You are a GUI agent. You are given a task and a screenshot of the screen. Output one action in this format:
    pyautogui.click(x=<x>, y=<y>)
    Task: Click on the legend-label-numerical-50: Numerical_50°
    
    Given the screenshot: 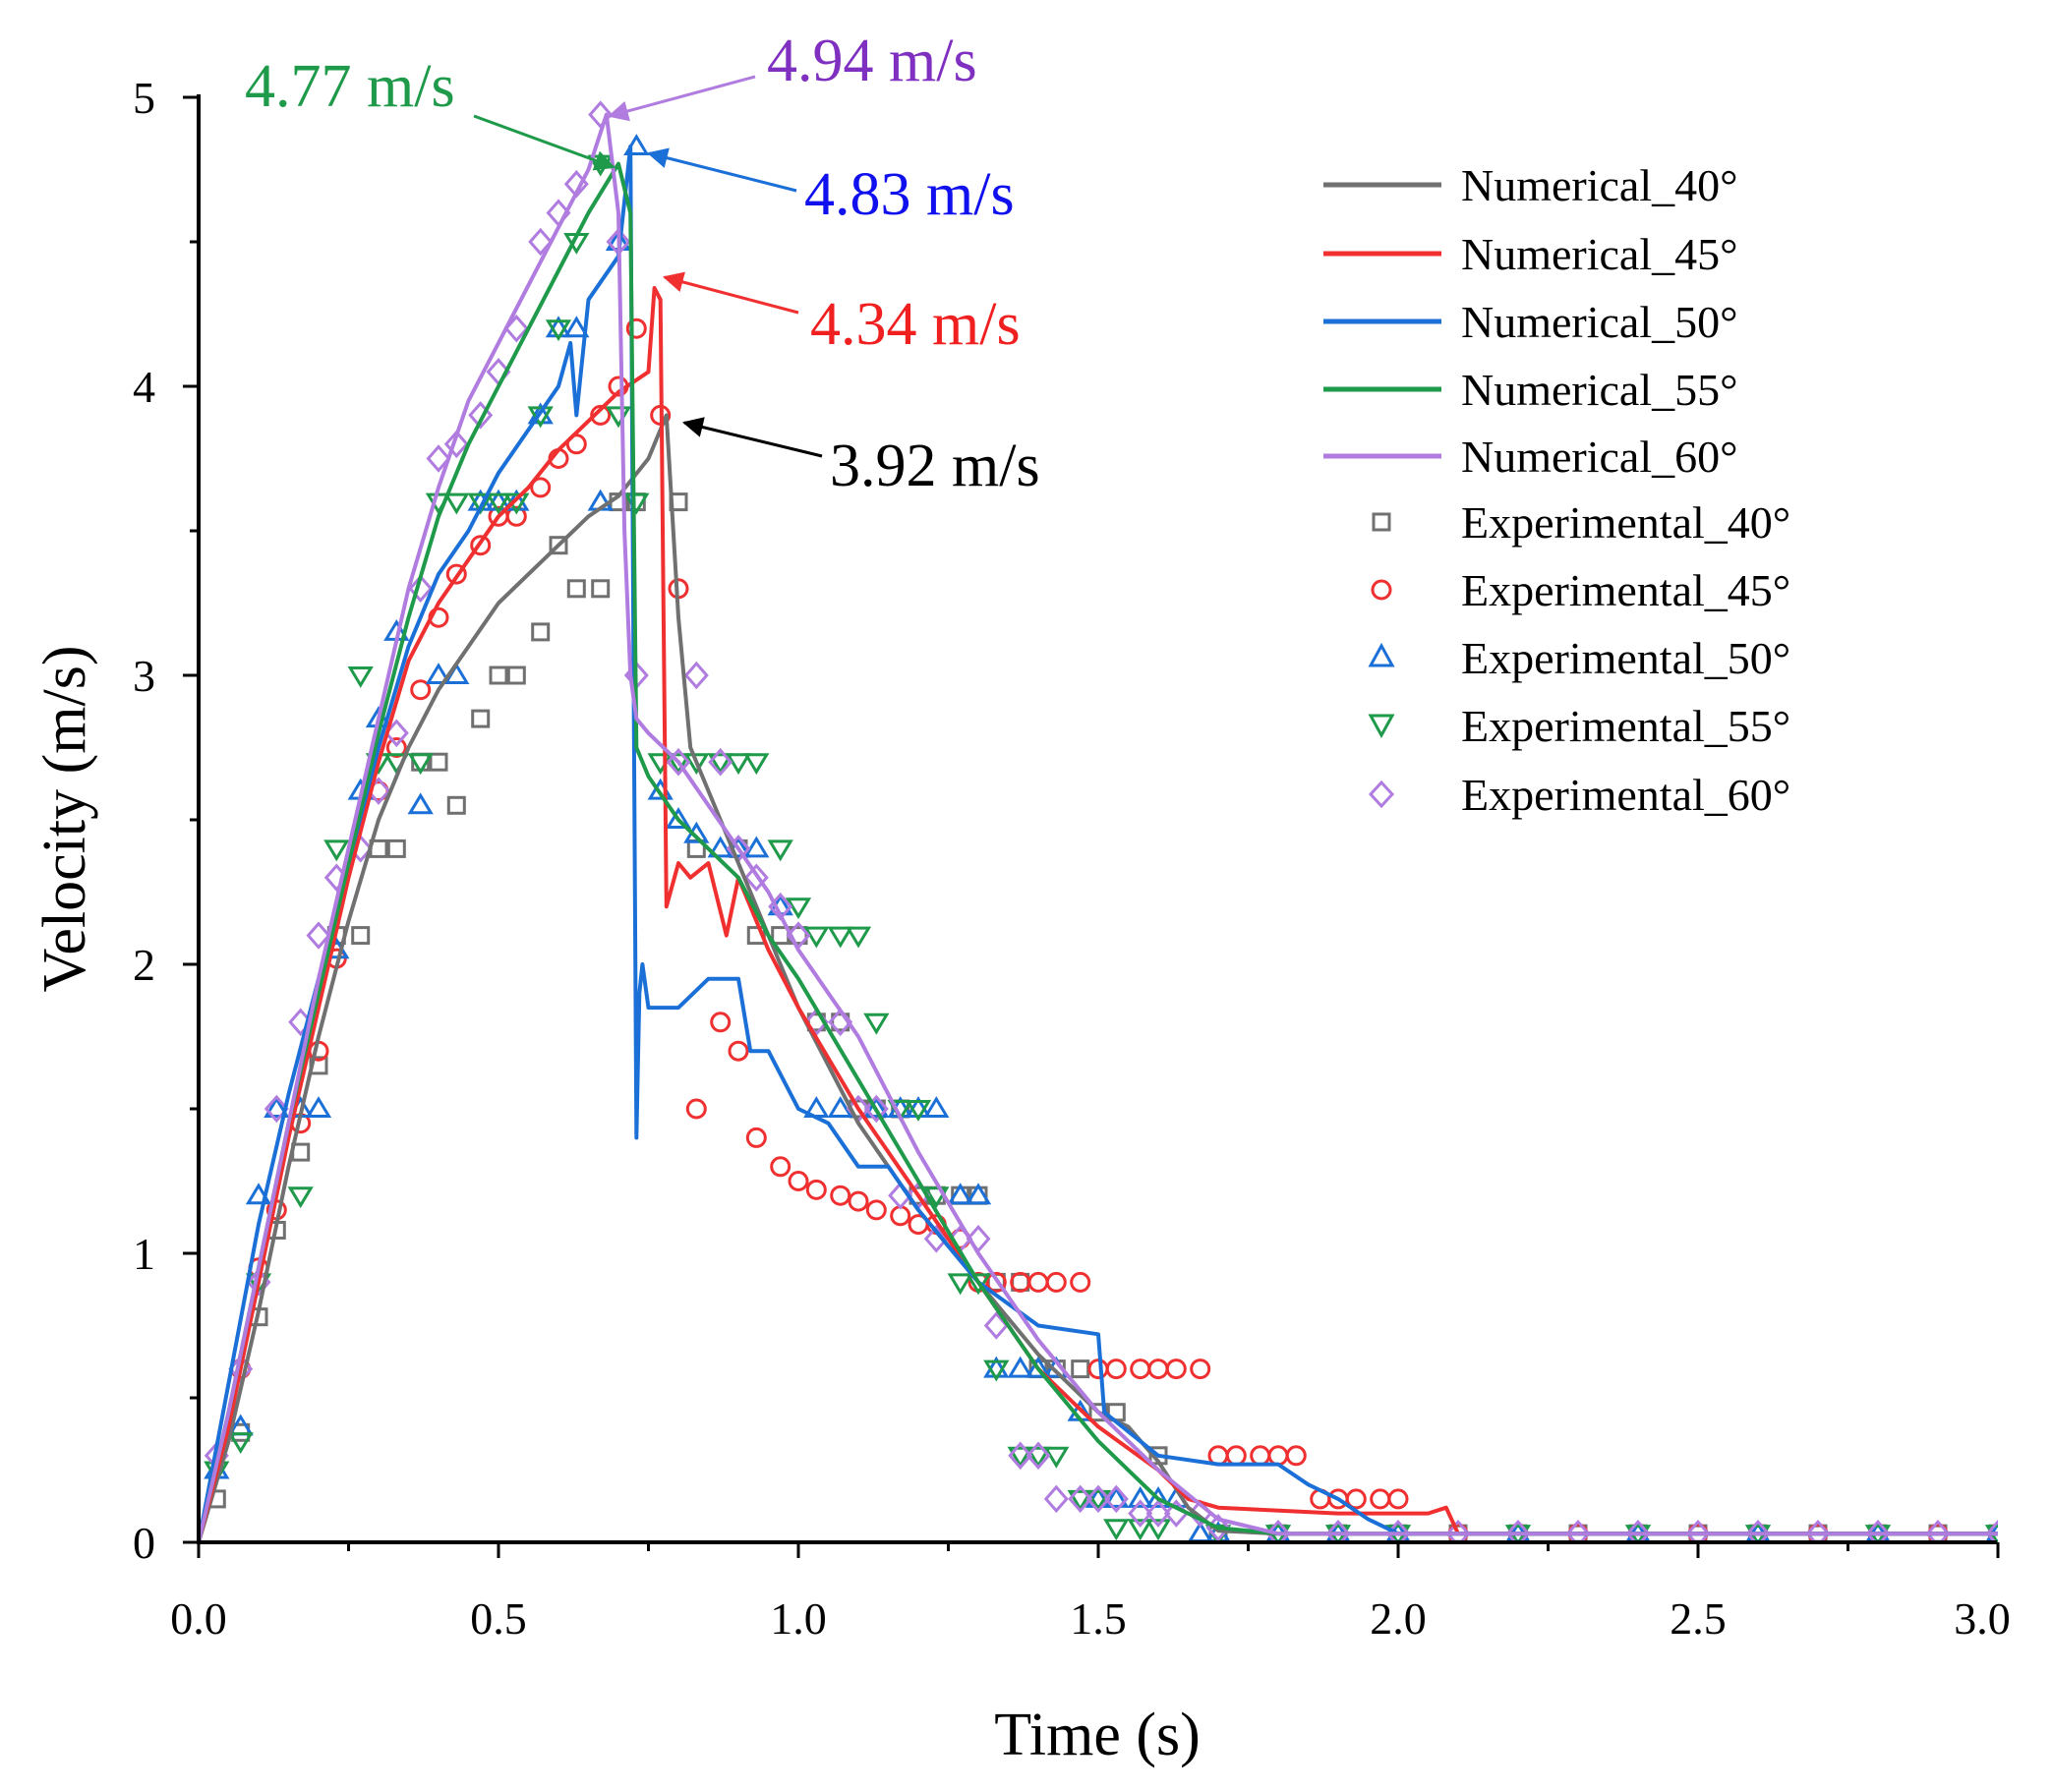 What is the action you would take?
    pyautogui.click(x=1599, y=322)
    